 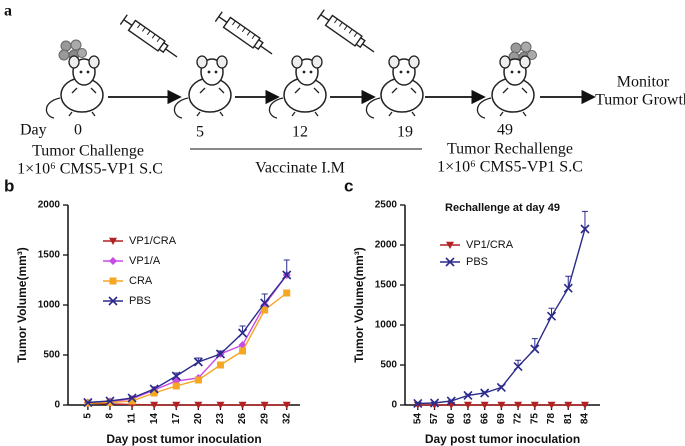 I want to click on monitor-label: Monitor, so click(x=643, y=82).